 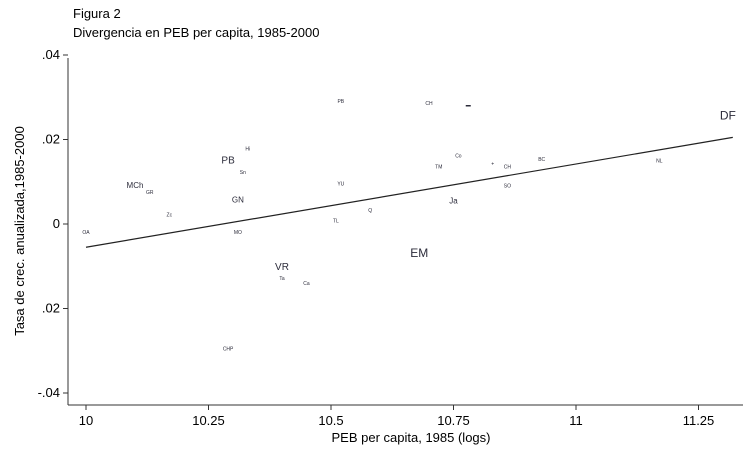 I want to click on y-tick-label: .04, so click(x=51, y=54).